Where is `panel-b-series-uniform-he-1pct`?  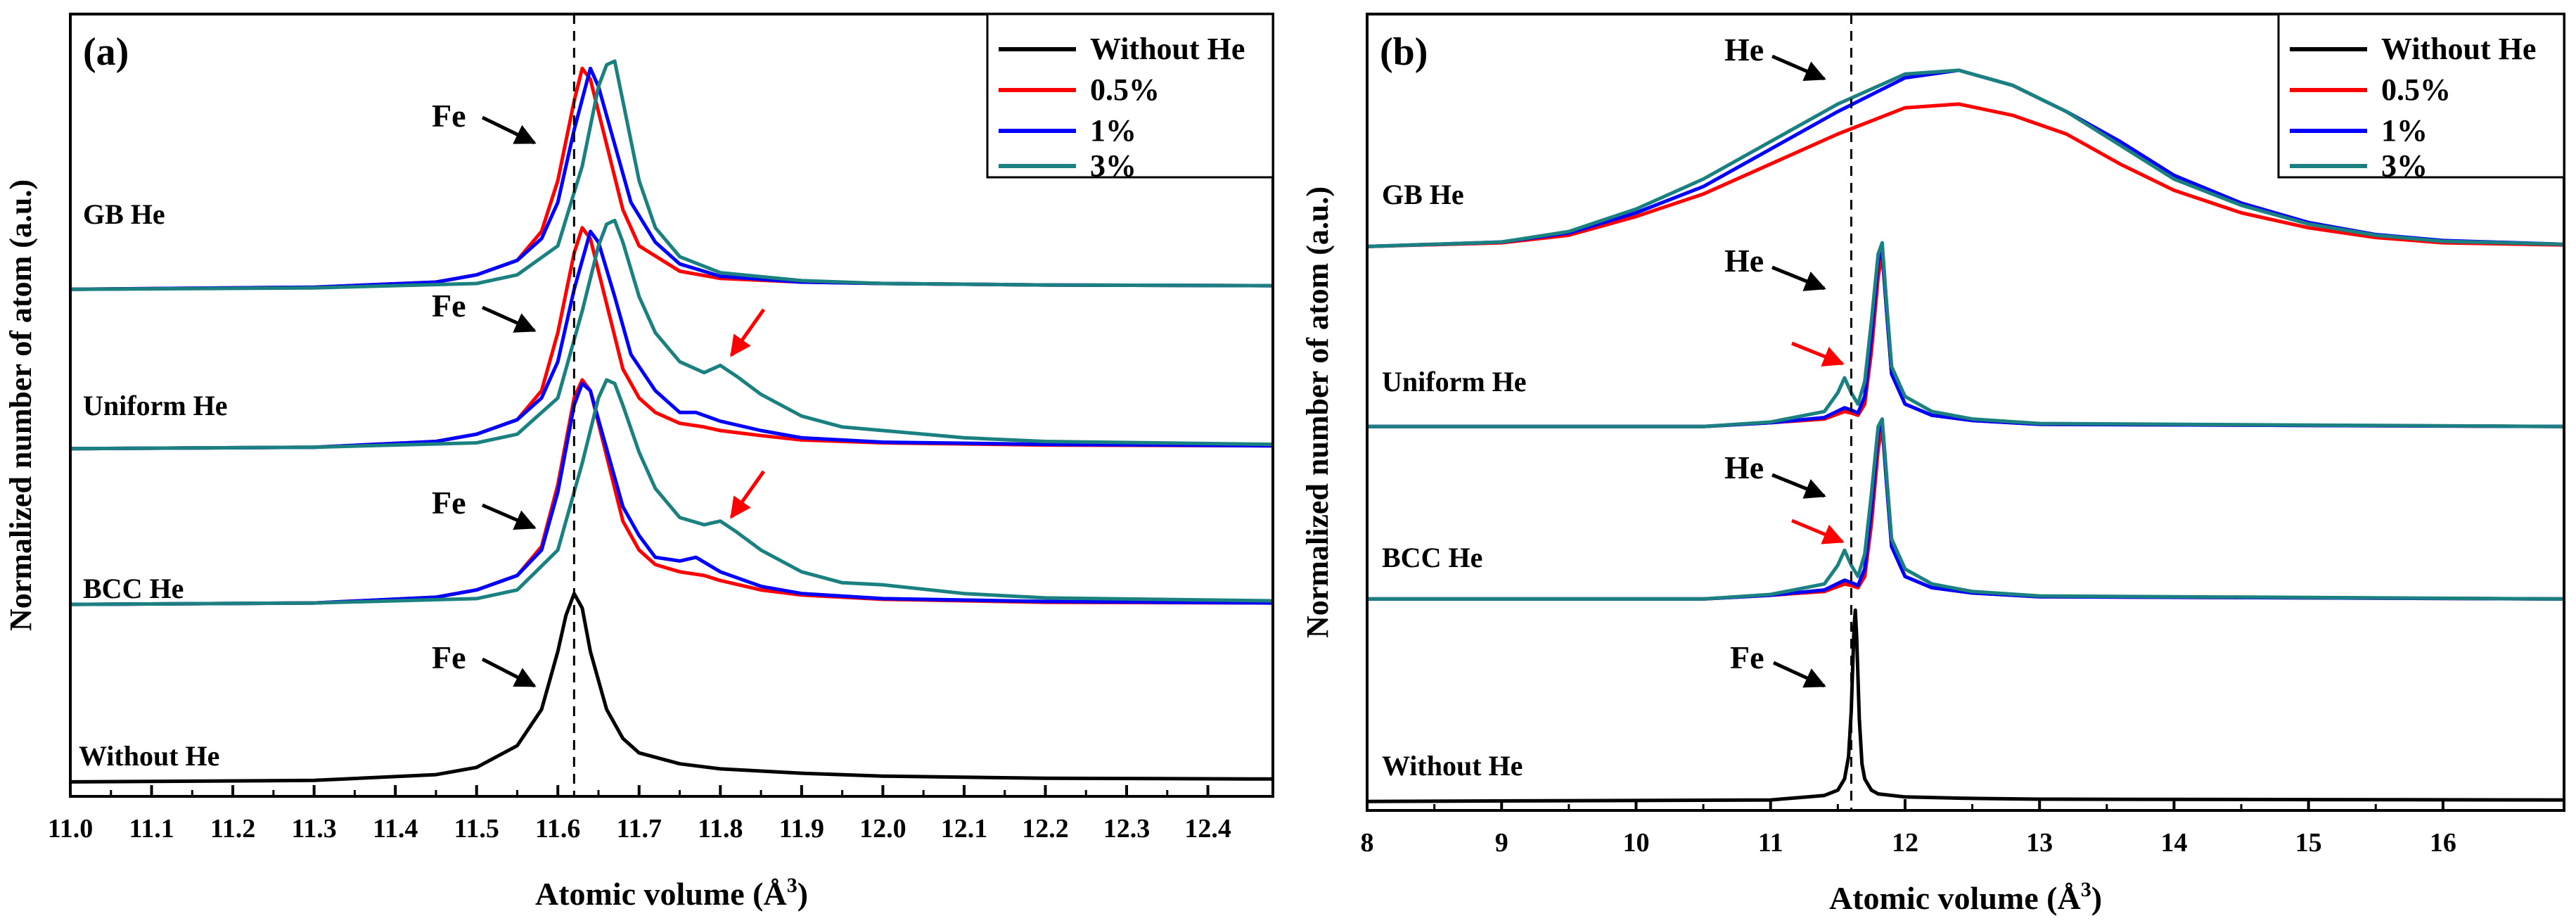 panel-b-series-uniform-he-1pct is located at coordinates (1966, 338).